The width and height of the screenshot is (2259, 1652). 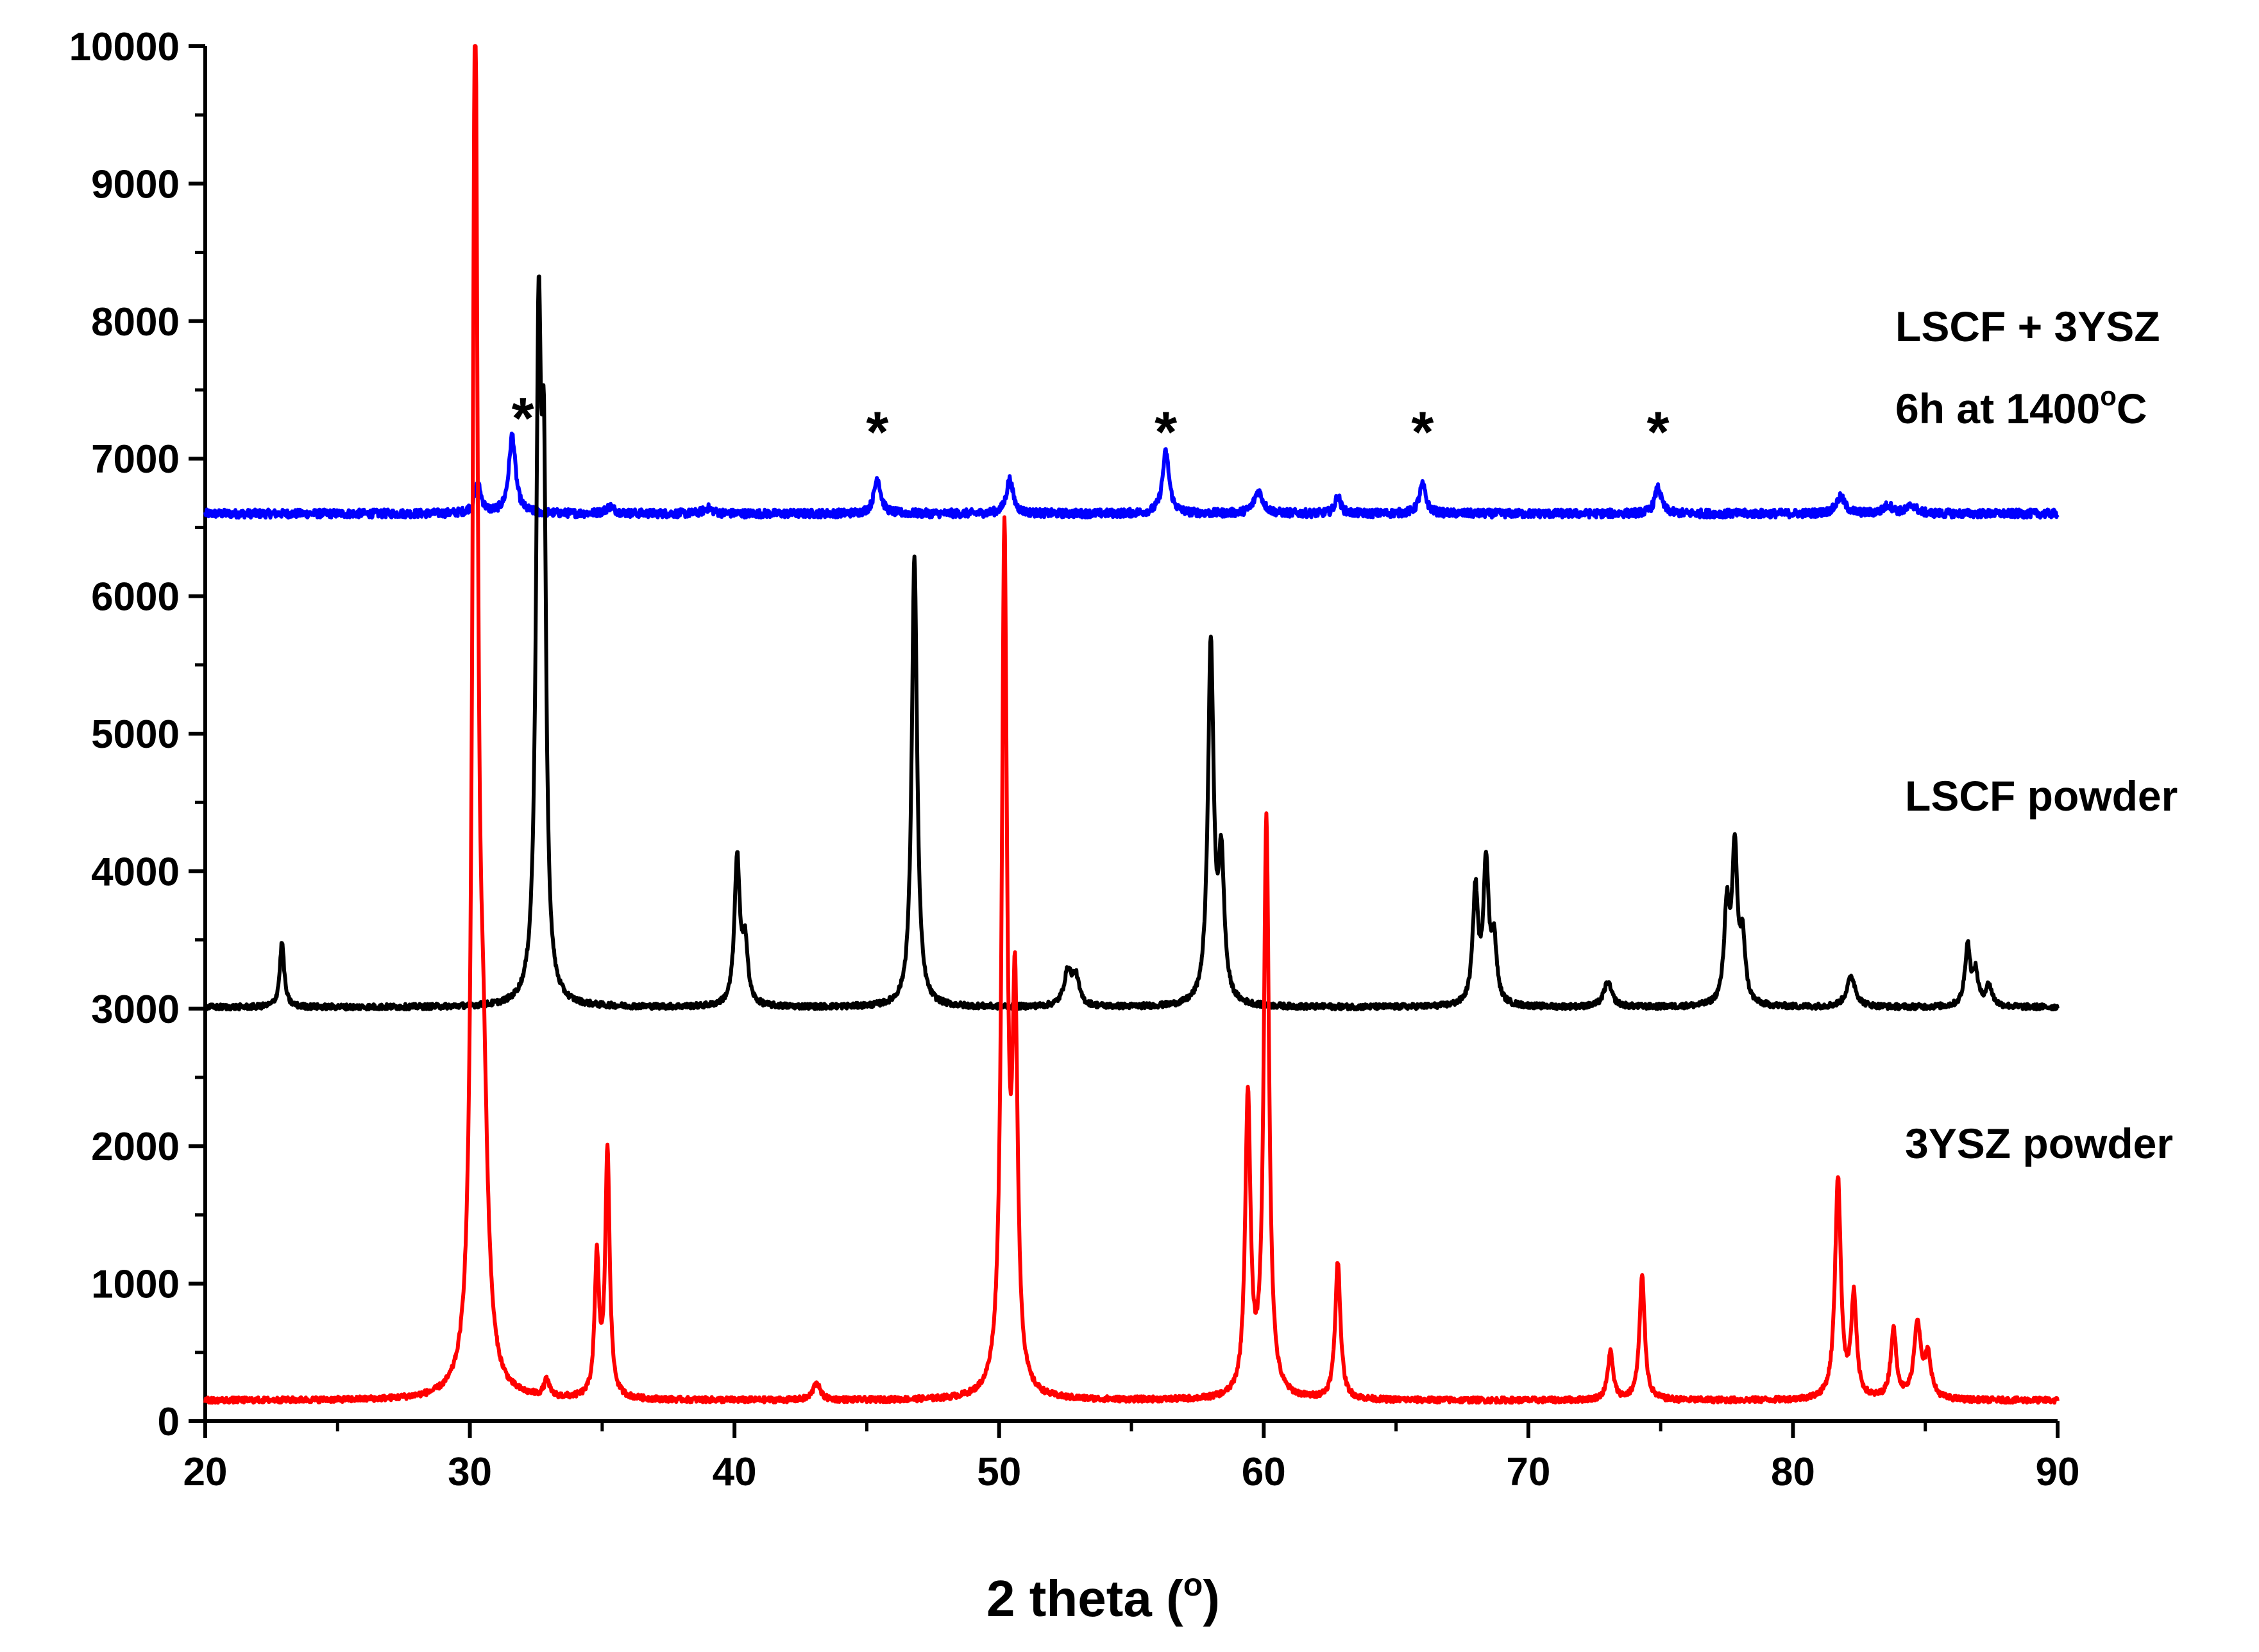 What do you see at coordinates (1131, 476) in the screenshot?
I see `series-line` at bounding box center [1131, 476].